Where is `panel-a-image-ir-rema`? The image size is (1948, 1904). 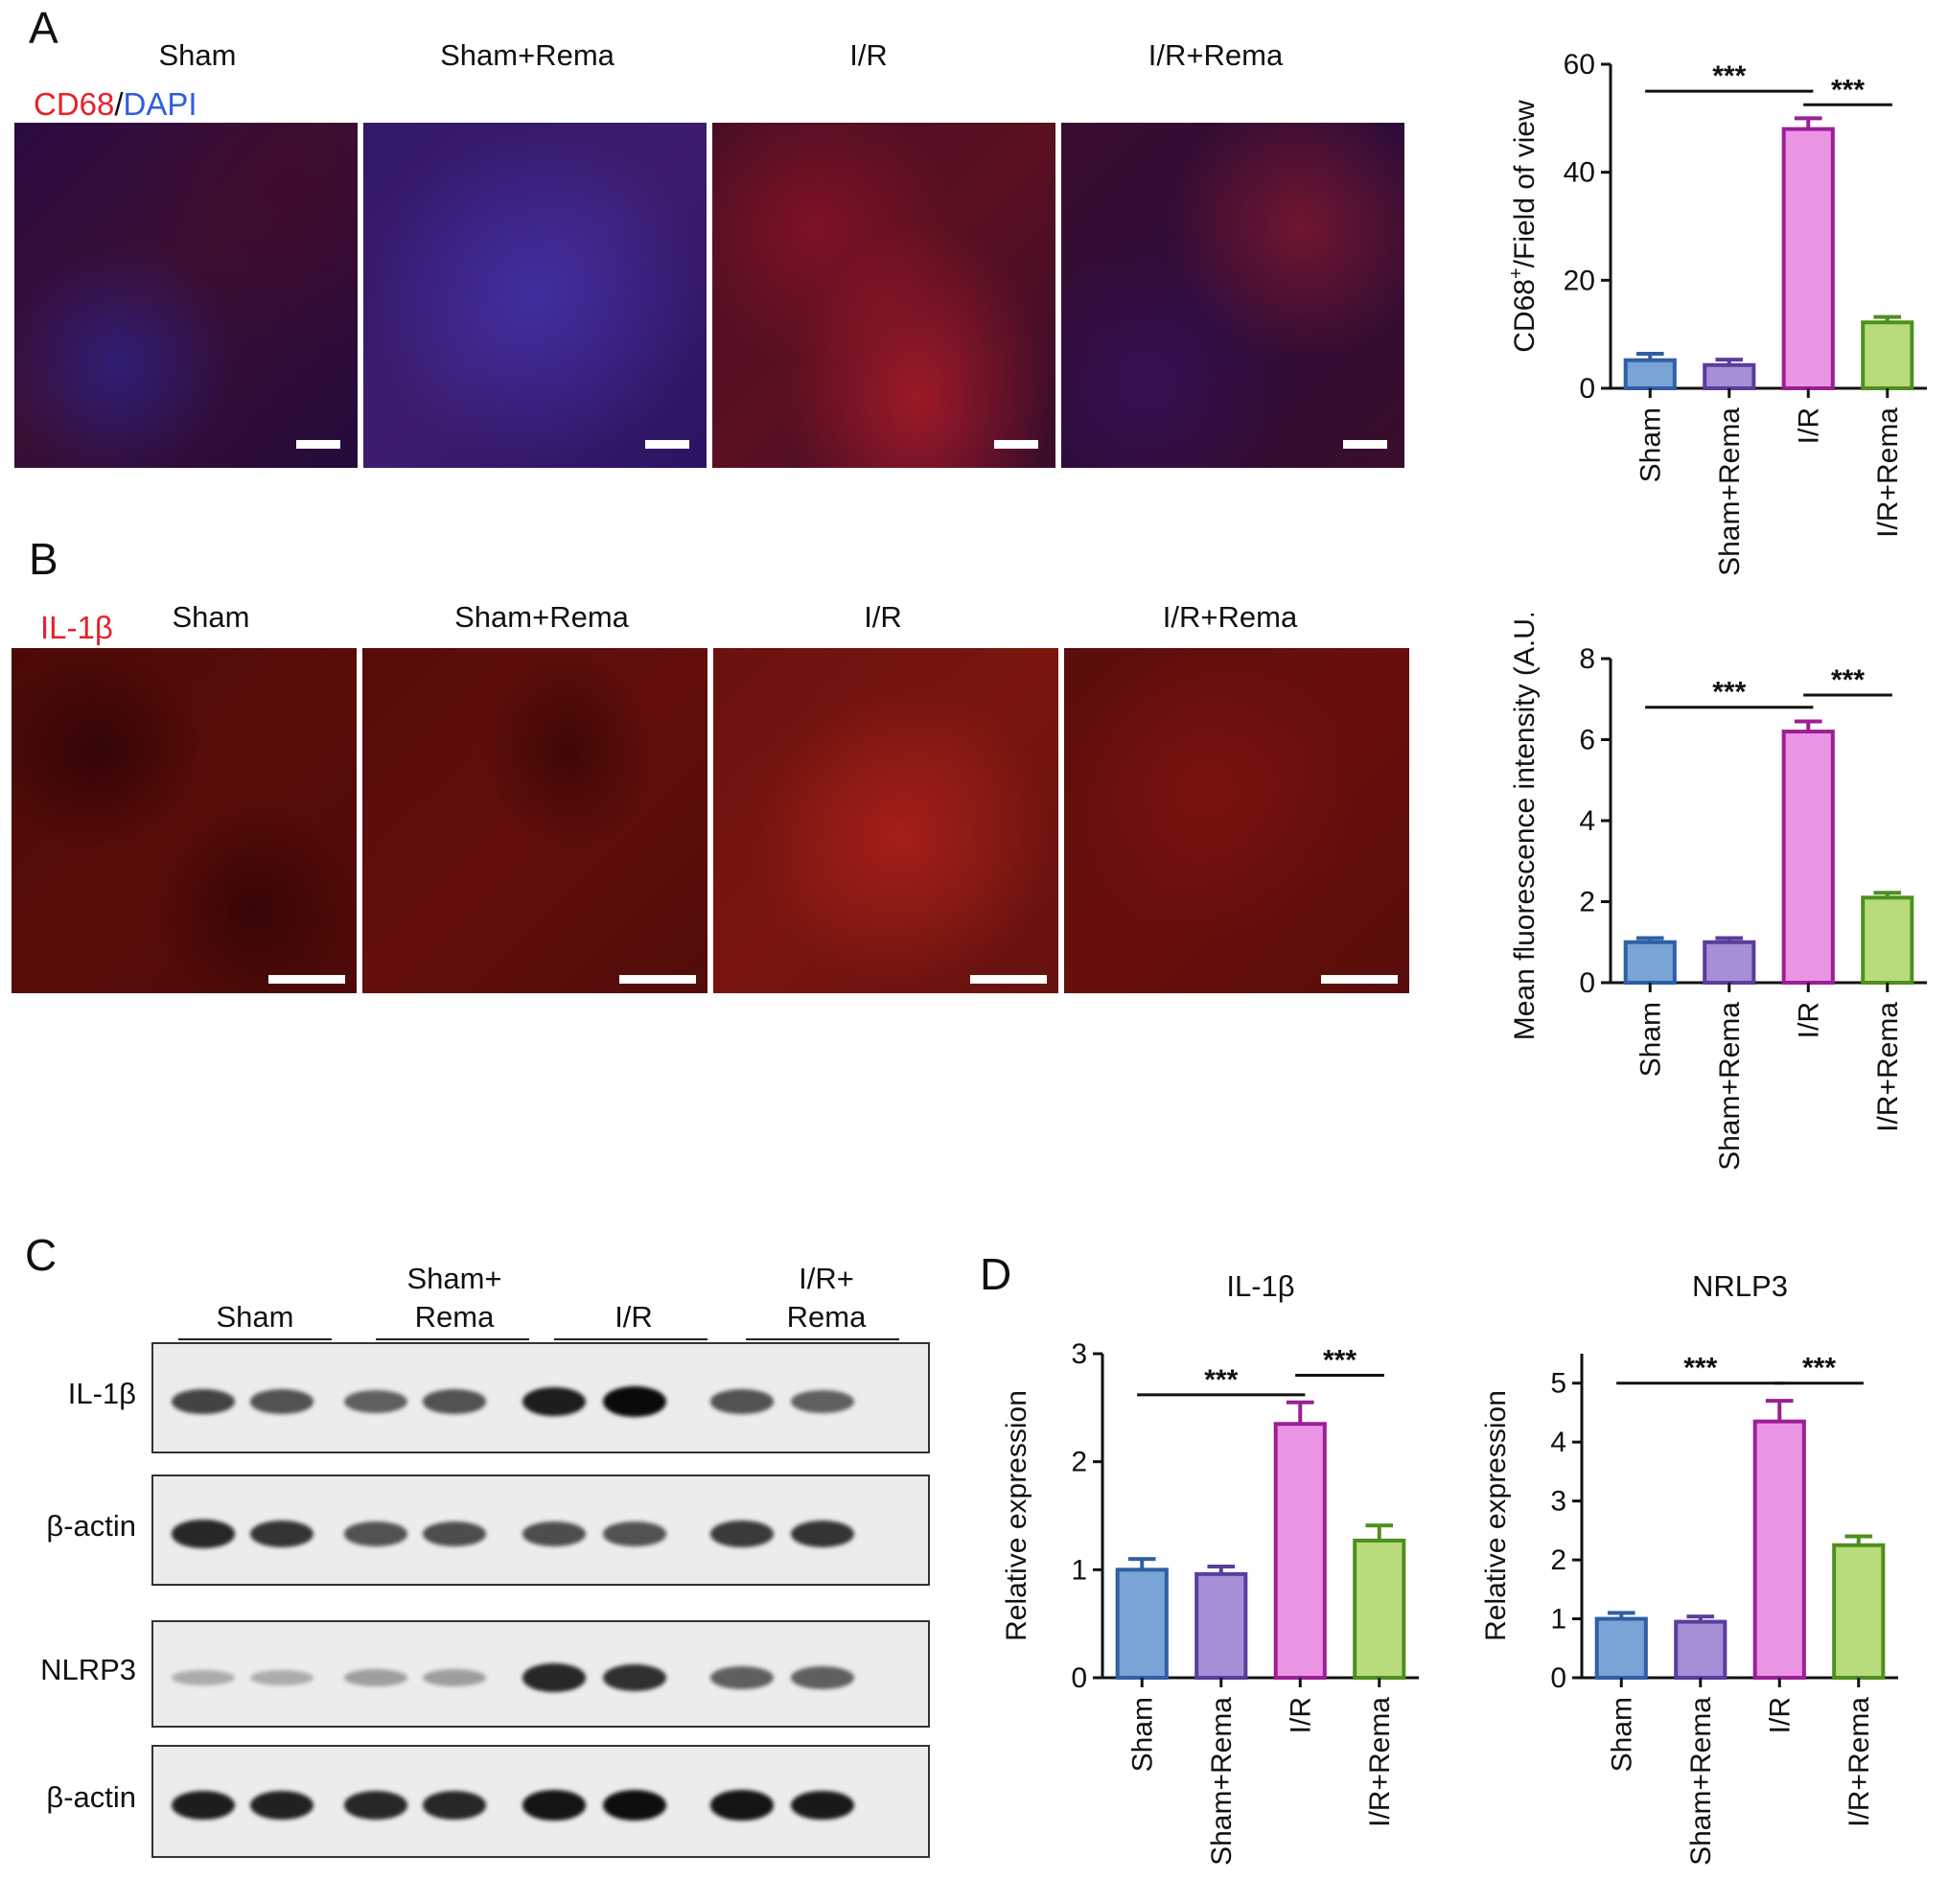
panel-a-image-ir-rema is located at coordinates (1232, 296).